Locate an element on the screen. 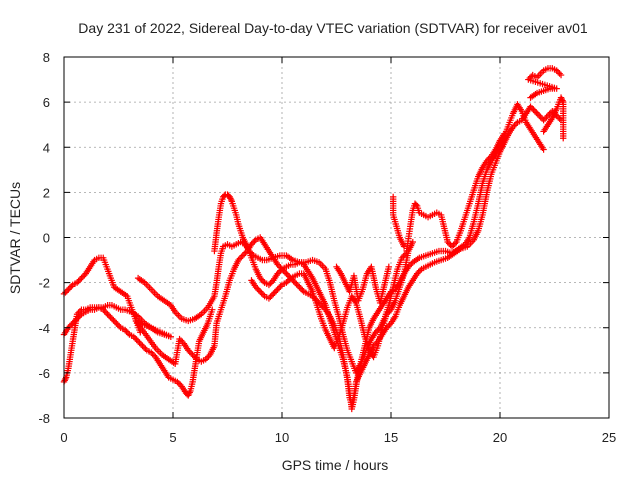 The height and width of the screenshot is (480, 640). x-tick-label: 0 is located at coordinates (63, 437).